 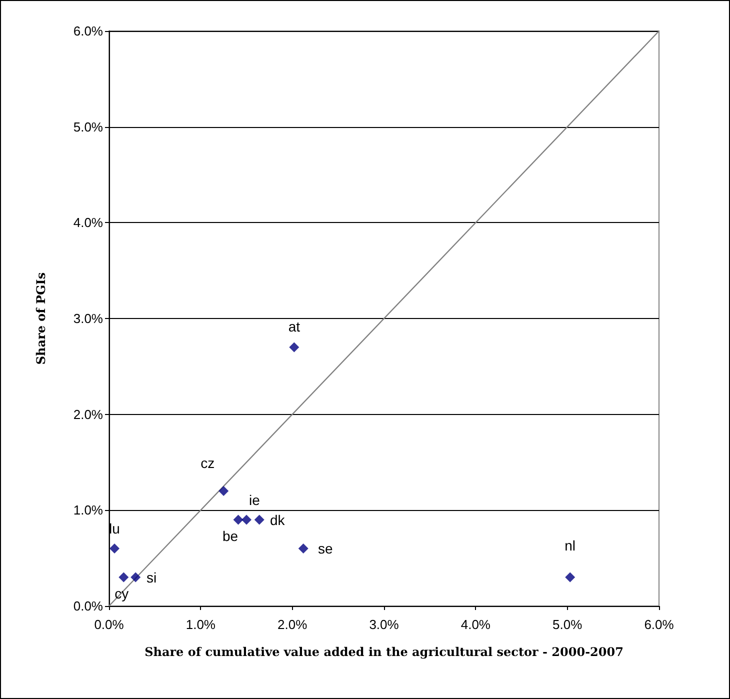 What do you see at coordinates (109, 624) in the screenshot?
I see `x-tick-label: 0.0%` at bounding box center [109, 624].